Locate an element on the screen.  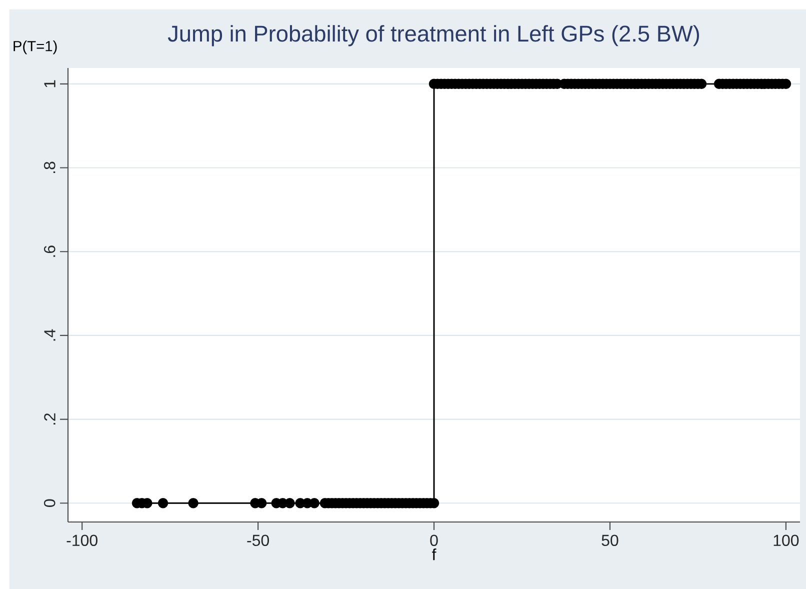
y-tick-label: 0 is located at coordinates (50, 503).